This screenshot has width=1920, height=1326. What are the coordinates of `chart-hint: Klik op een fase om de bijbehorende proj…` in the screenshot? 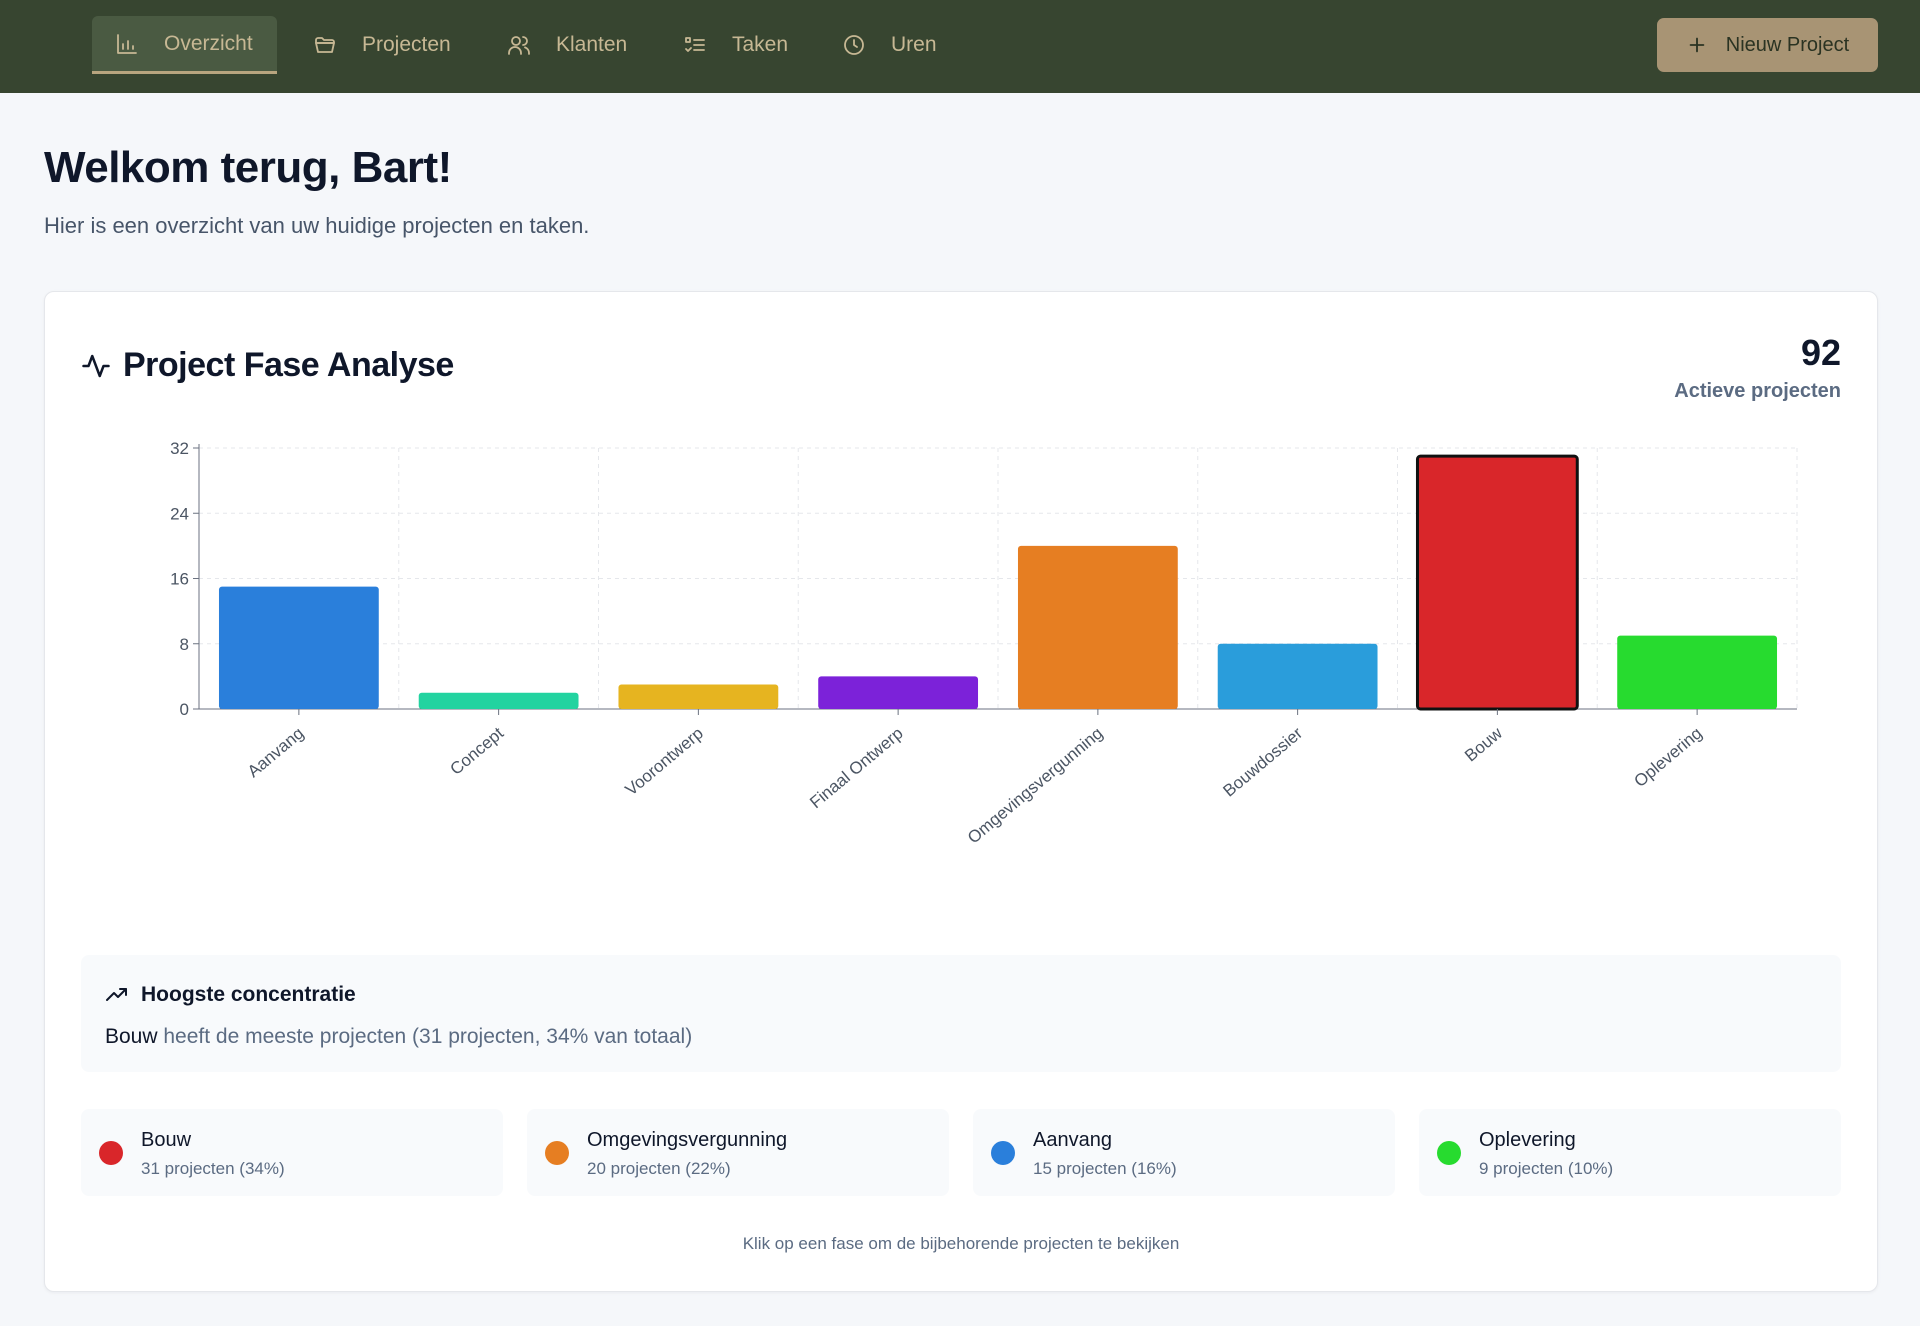 It's located at (961, 1243).